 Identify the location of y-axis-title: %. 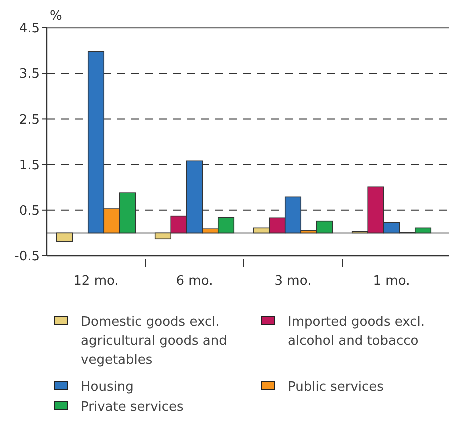
(56, 16).